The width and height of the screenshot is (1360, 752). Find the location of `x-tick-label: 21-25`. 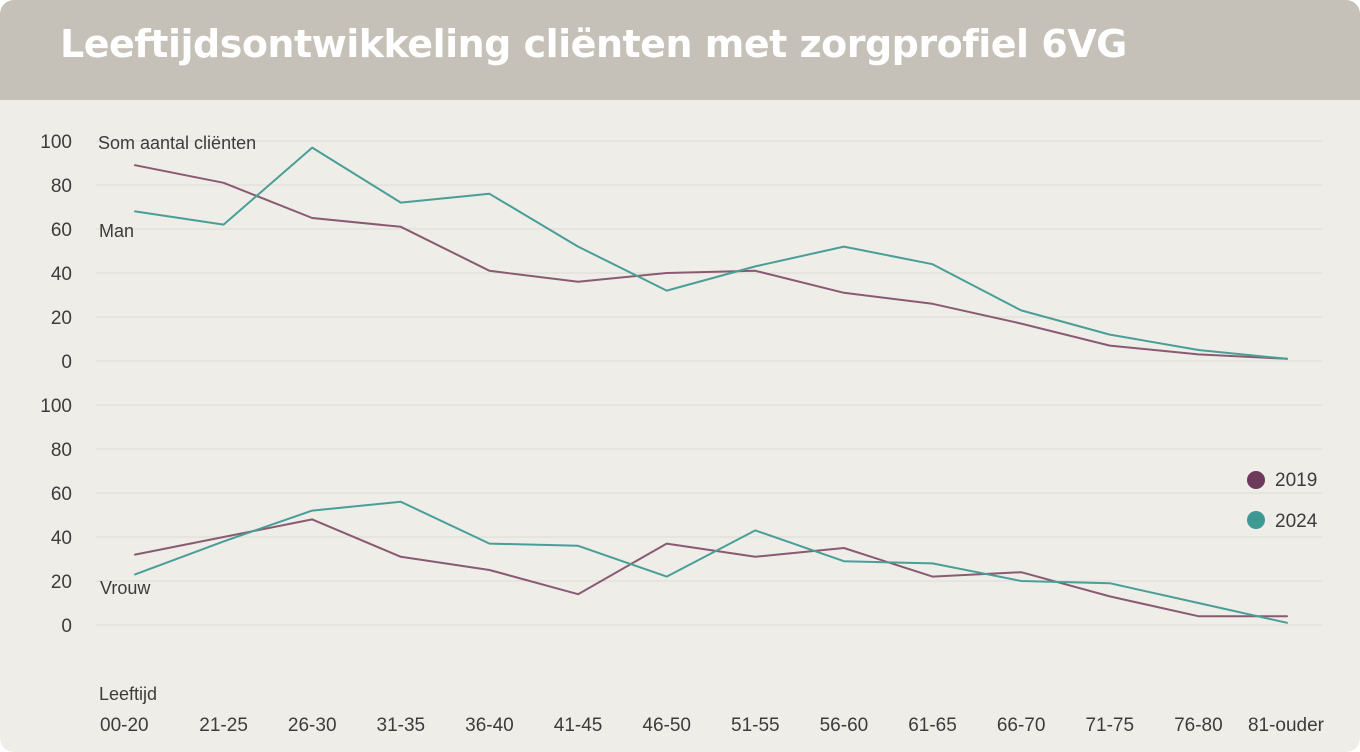

x-tick-label: 21-25 is located at coordinates (223, 725).